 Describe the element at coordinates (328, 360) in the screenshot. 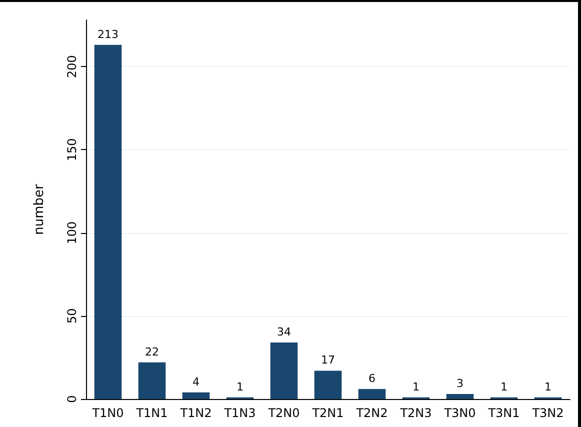

I see `data-label: 17` at that location.